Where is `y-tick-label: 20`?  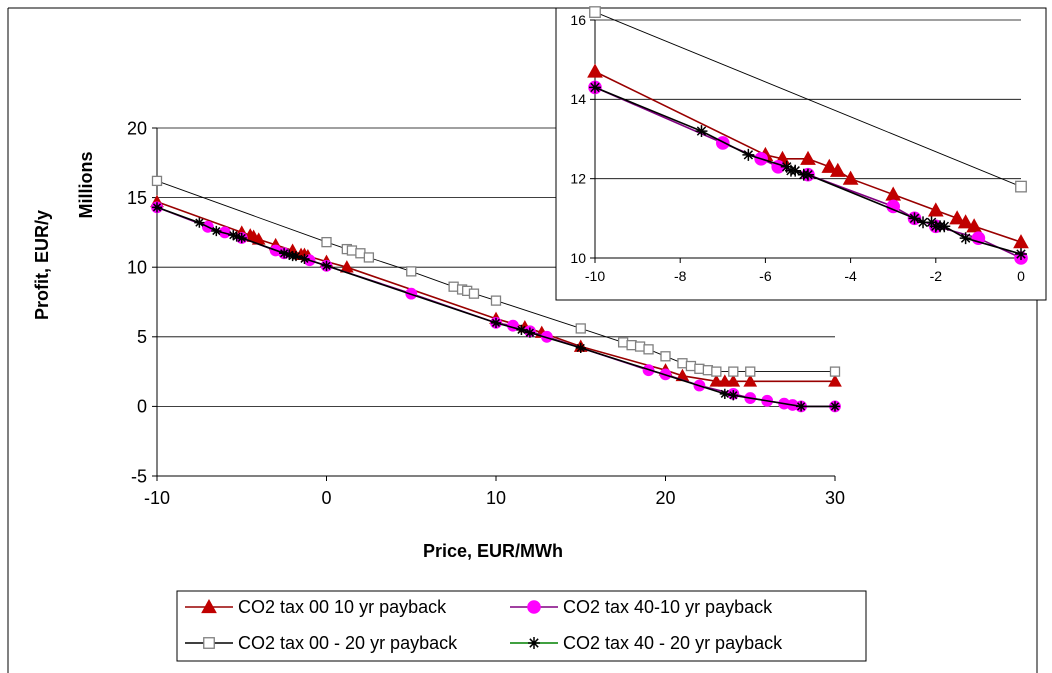
y-tick-label: 20 is located at coordinates (137, 128).